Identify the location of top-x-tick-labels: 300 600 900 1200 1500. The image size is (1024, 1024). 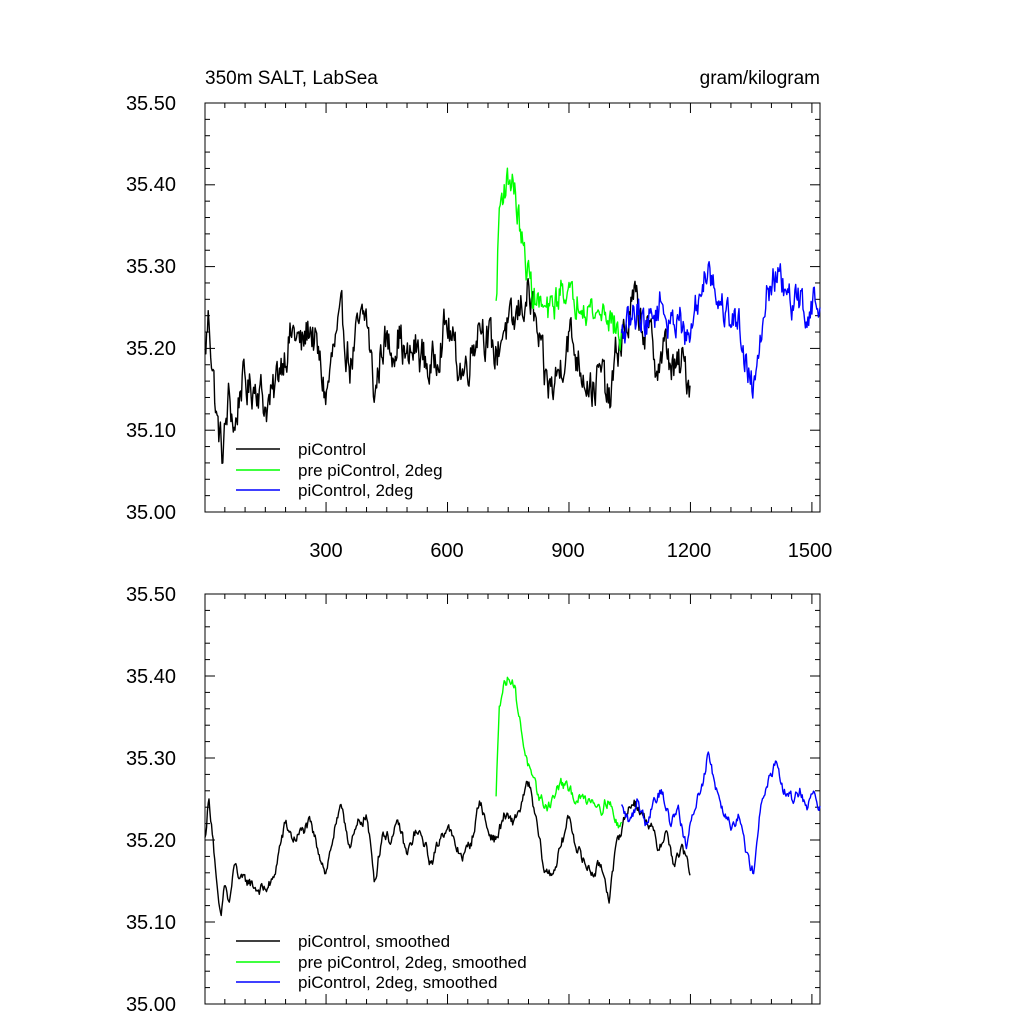
(570, 551).